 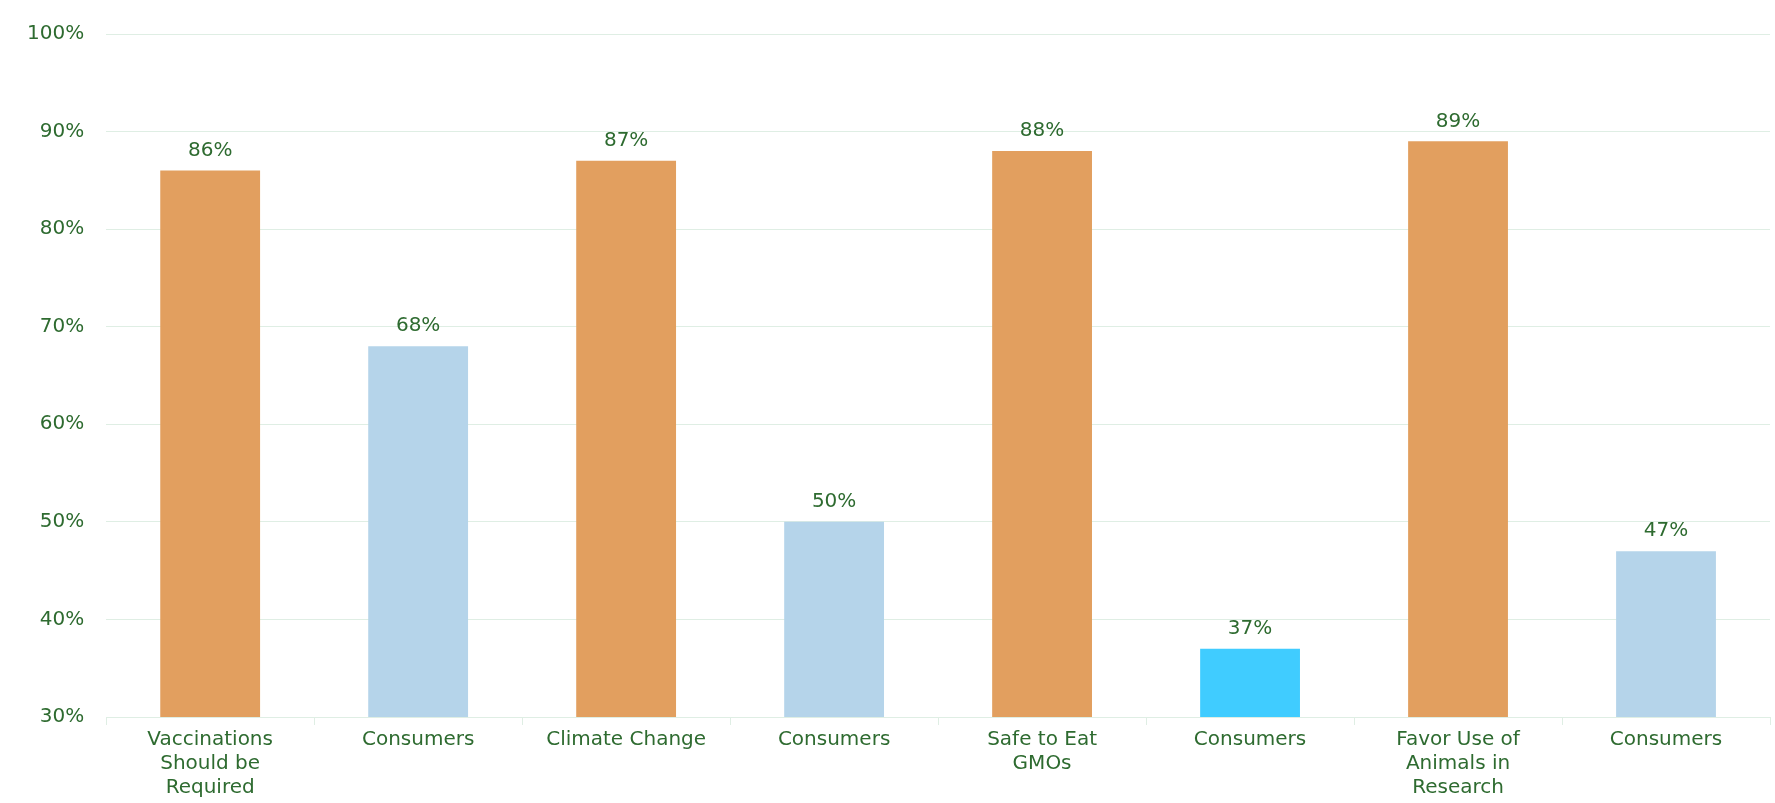 What do you see at coordinates (62, 324) in the screenshot?
I see `y-tick-label: 70%` at bounding box center [62, 324].